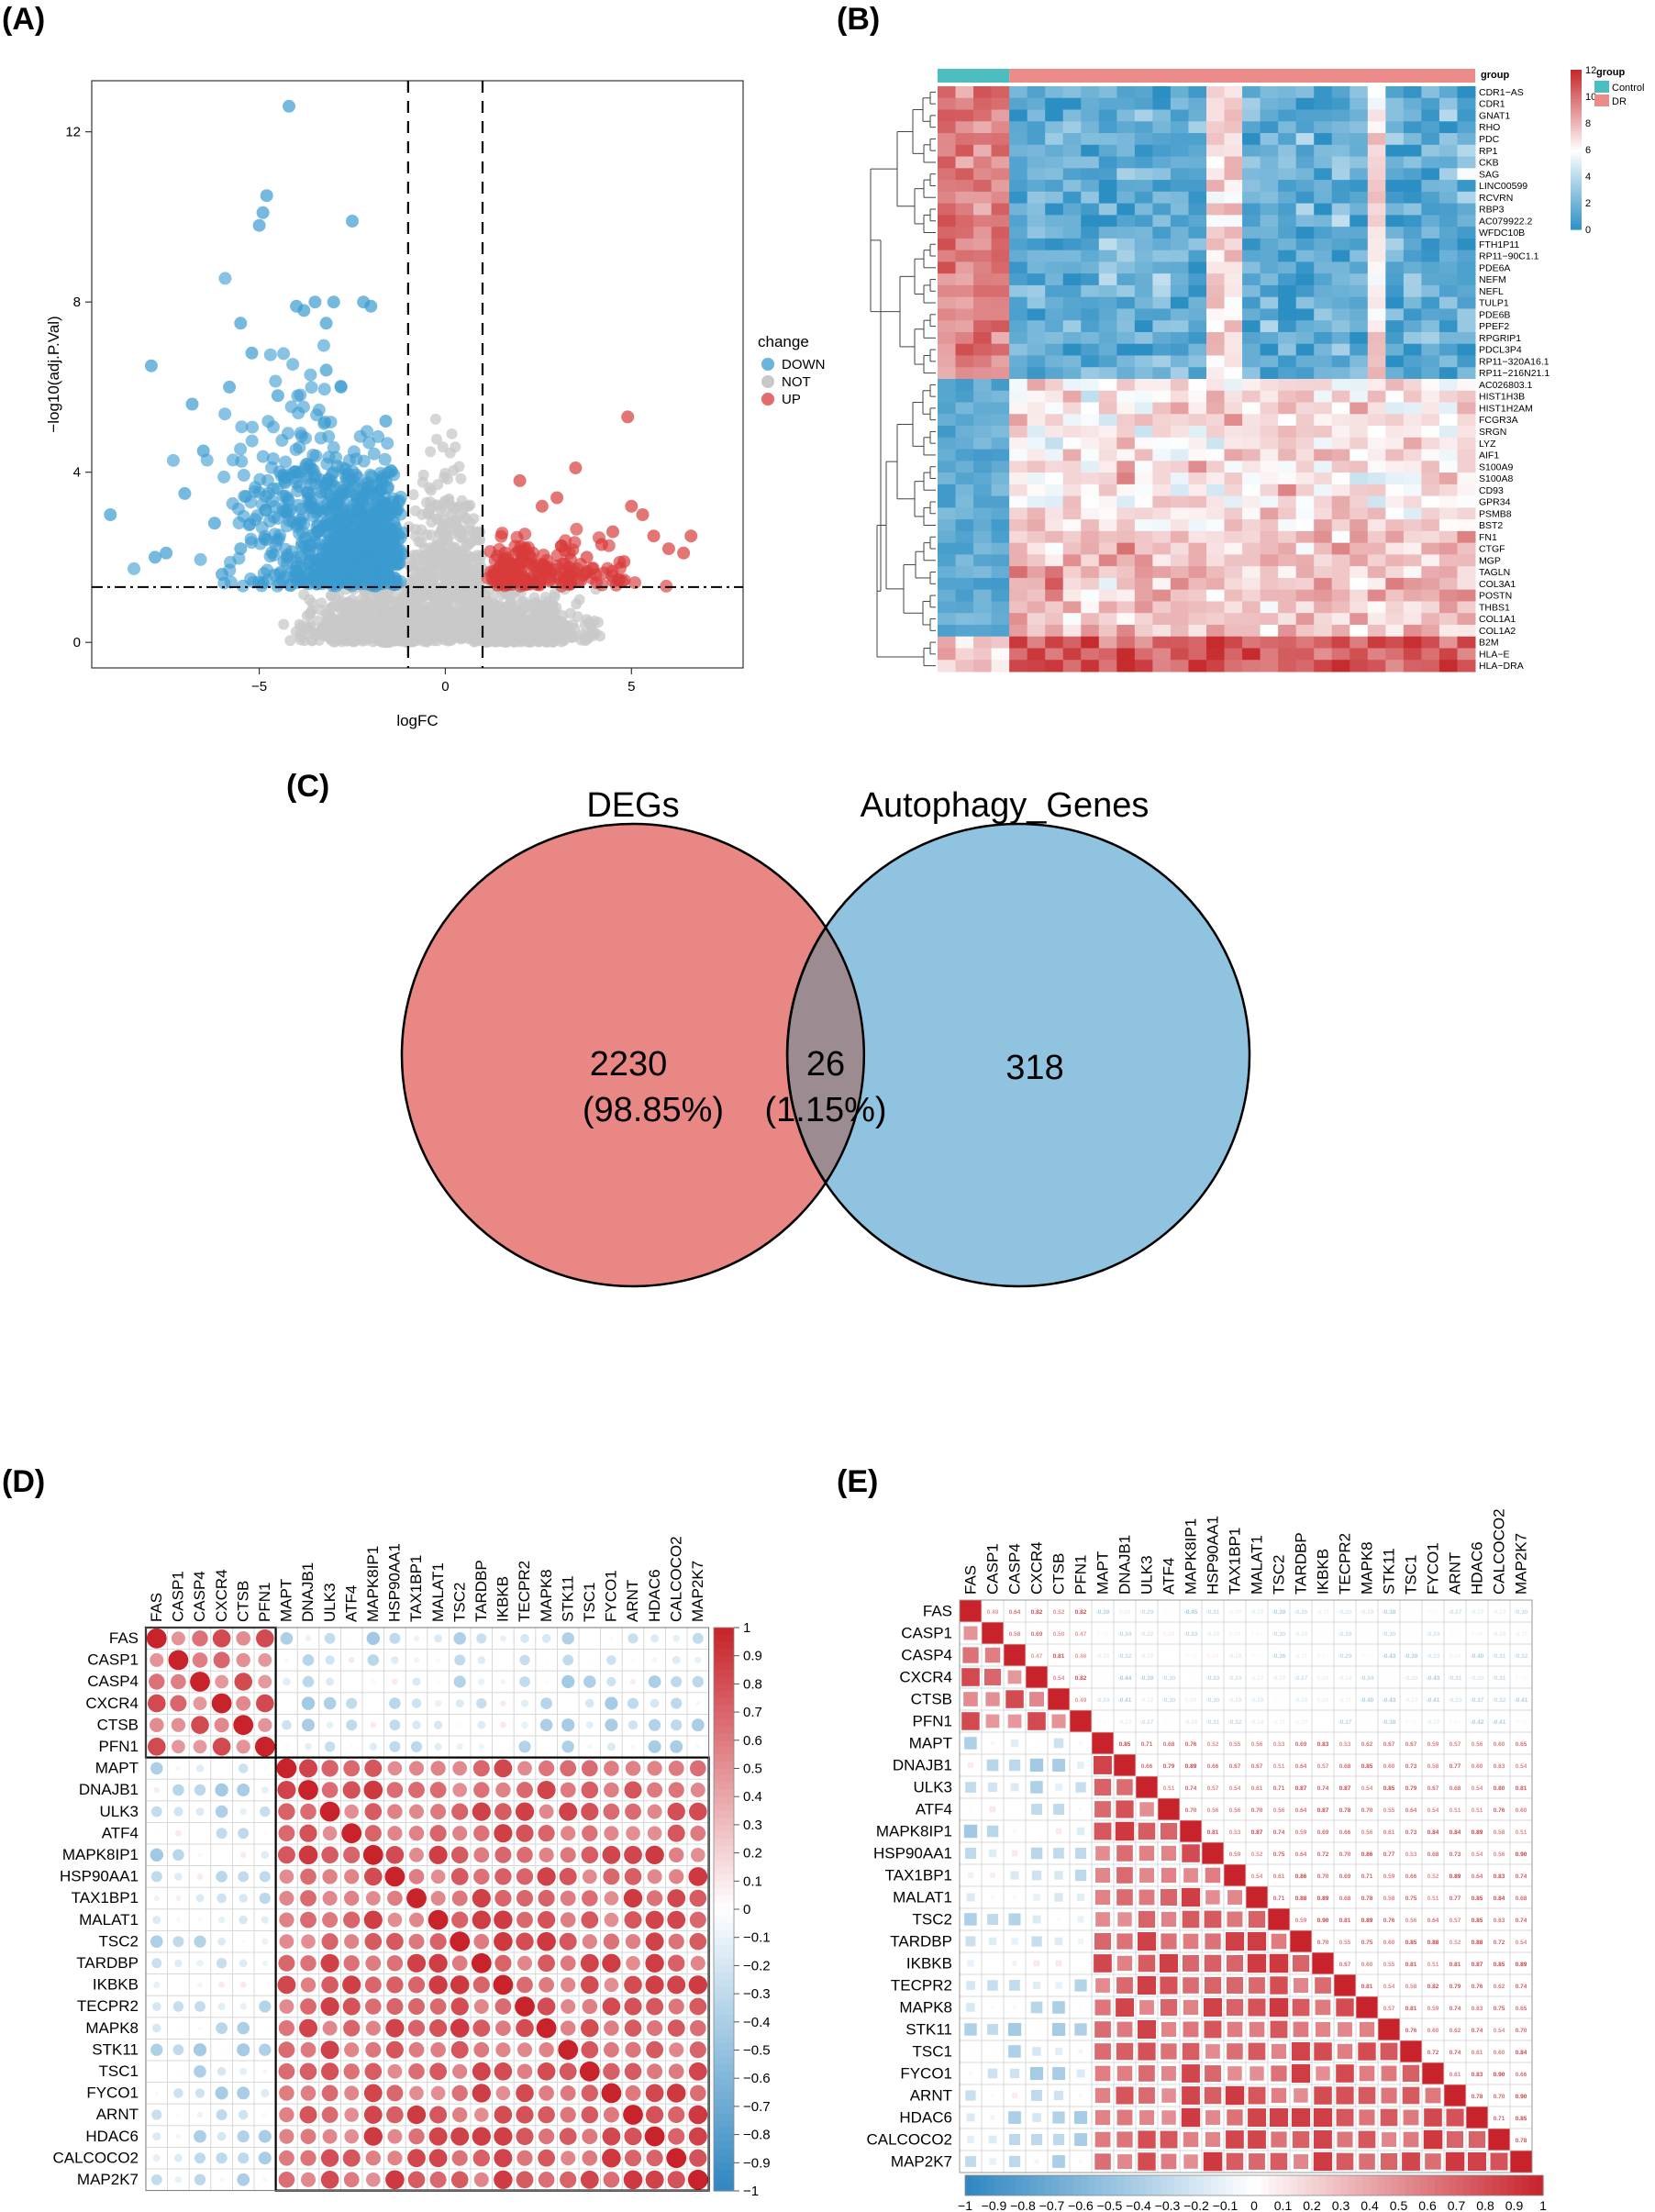  Describe the element at coordinates (783, 341) in the screenshot. I see `legend-title: change` at that location.